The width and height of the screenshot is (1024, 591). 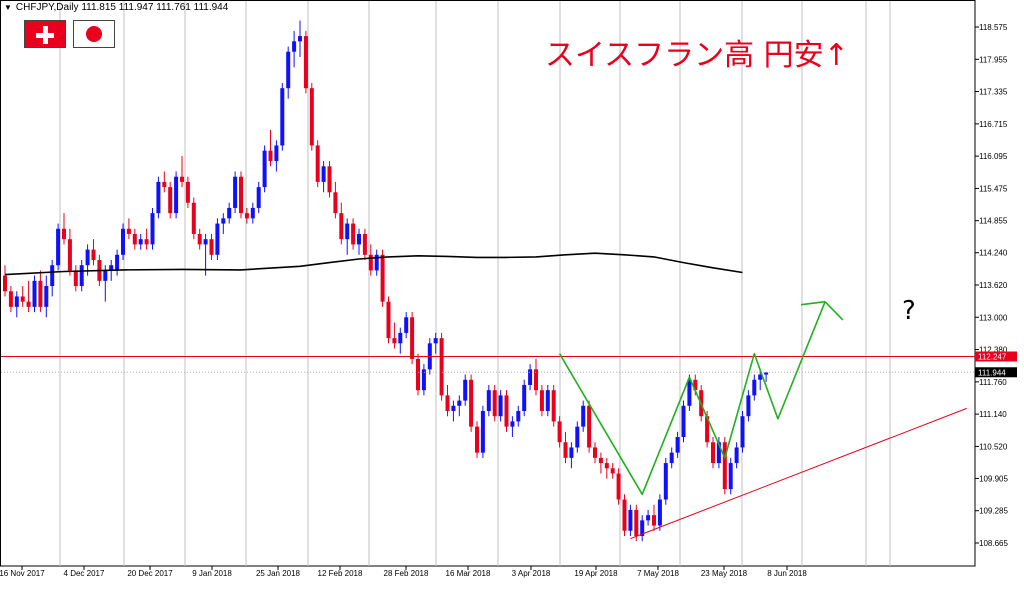 I want to click on y-tick-label: 111.140, so click(x=993, y=414).